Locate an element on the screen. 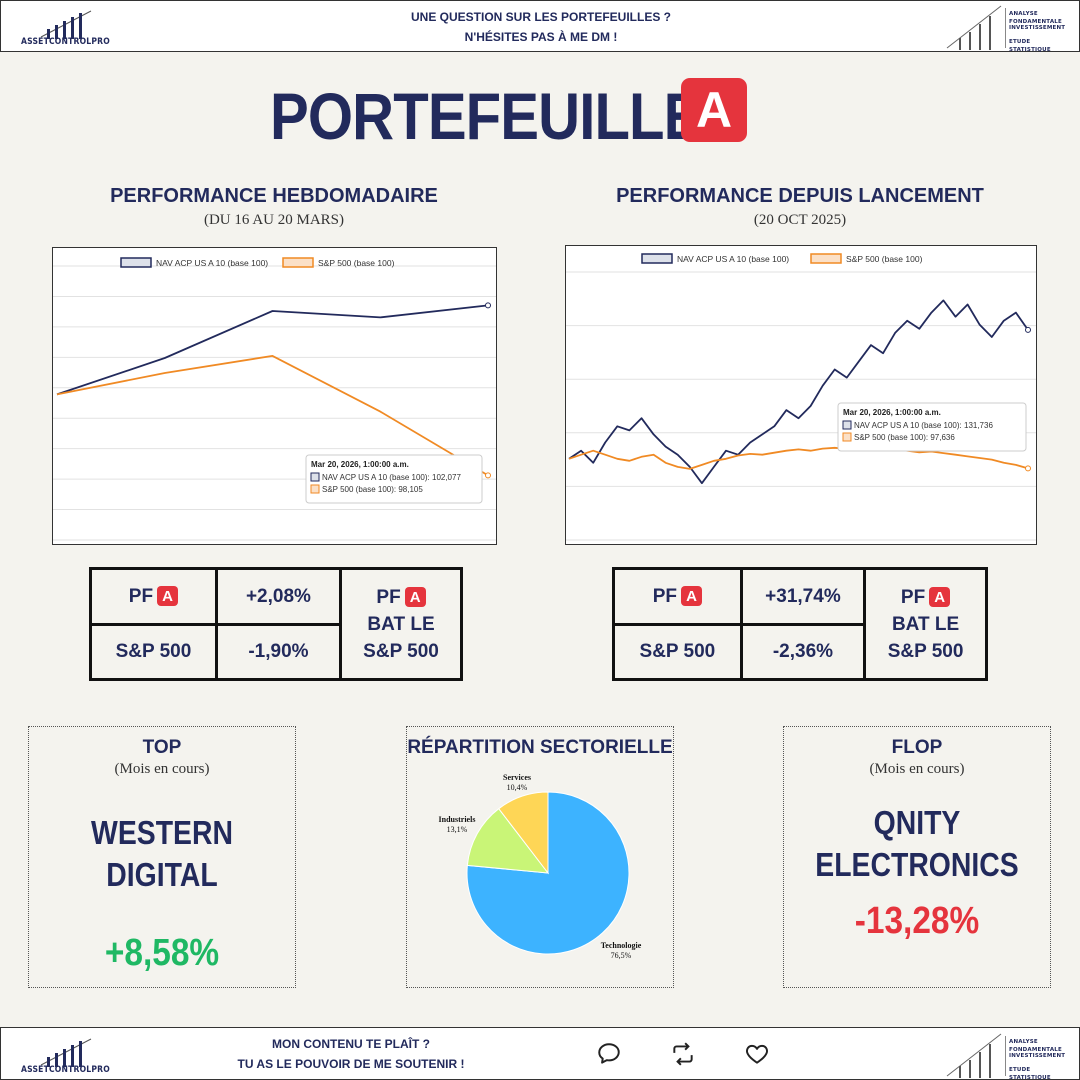  footer-tag-3: ETUDE STATISTIQUE is located at coordinates (1030, 1073).